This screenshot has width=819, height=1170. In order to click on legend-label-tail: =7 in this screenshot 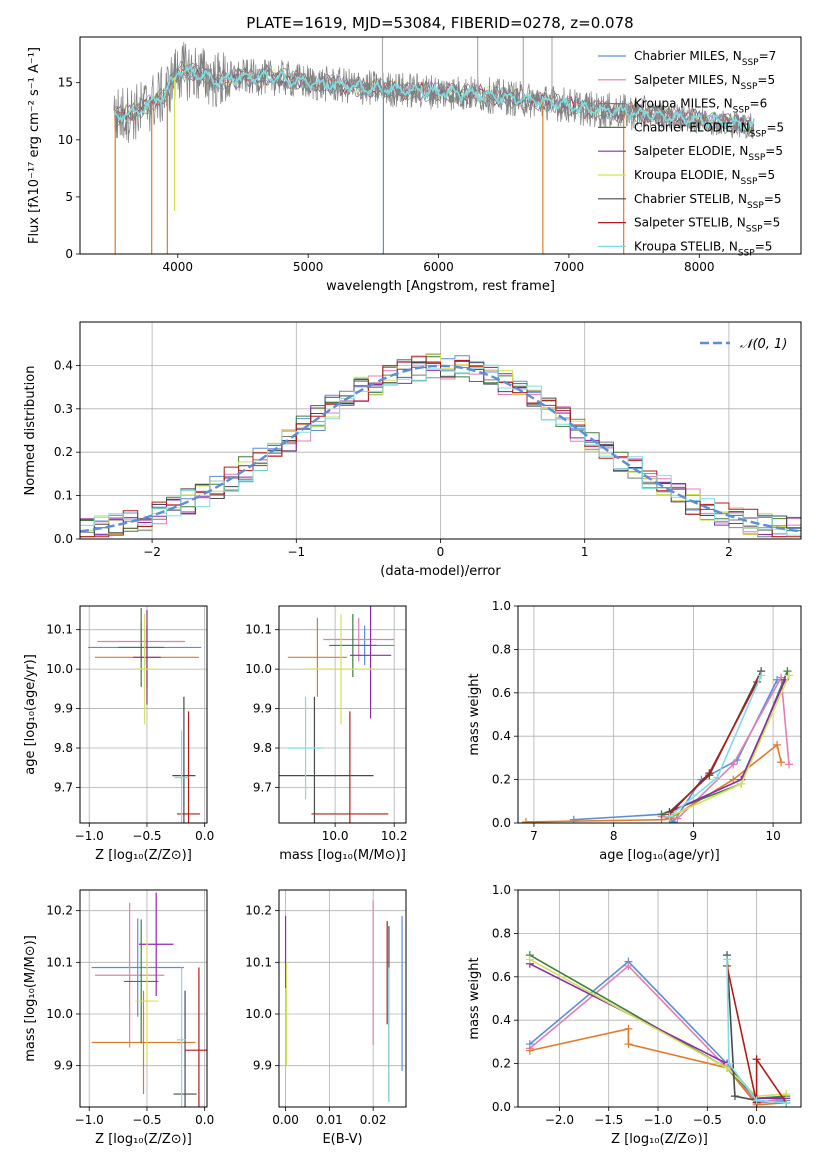, I will do `click(768, 56)`.